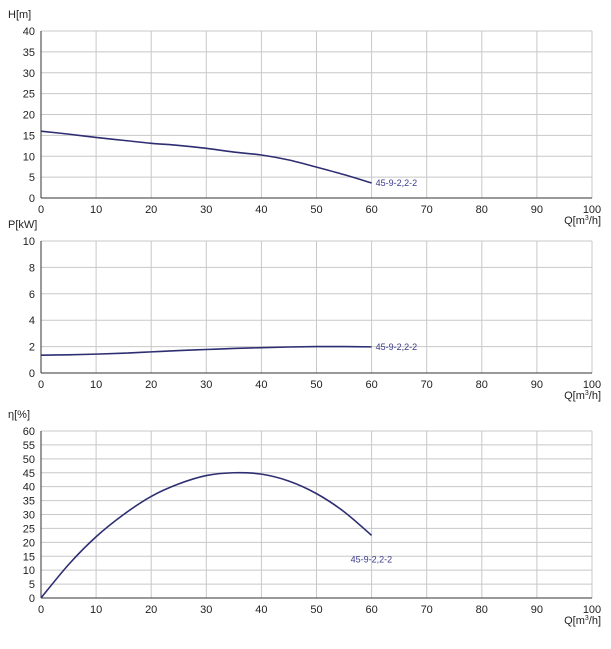 Image resolution: width=611 pixels, height=649 pixels. What do you see at coordinates (29, 474) in the screenshot?
I see `y-tick-label: 45` at bounding box center [29, 474].